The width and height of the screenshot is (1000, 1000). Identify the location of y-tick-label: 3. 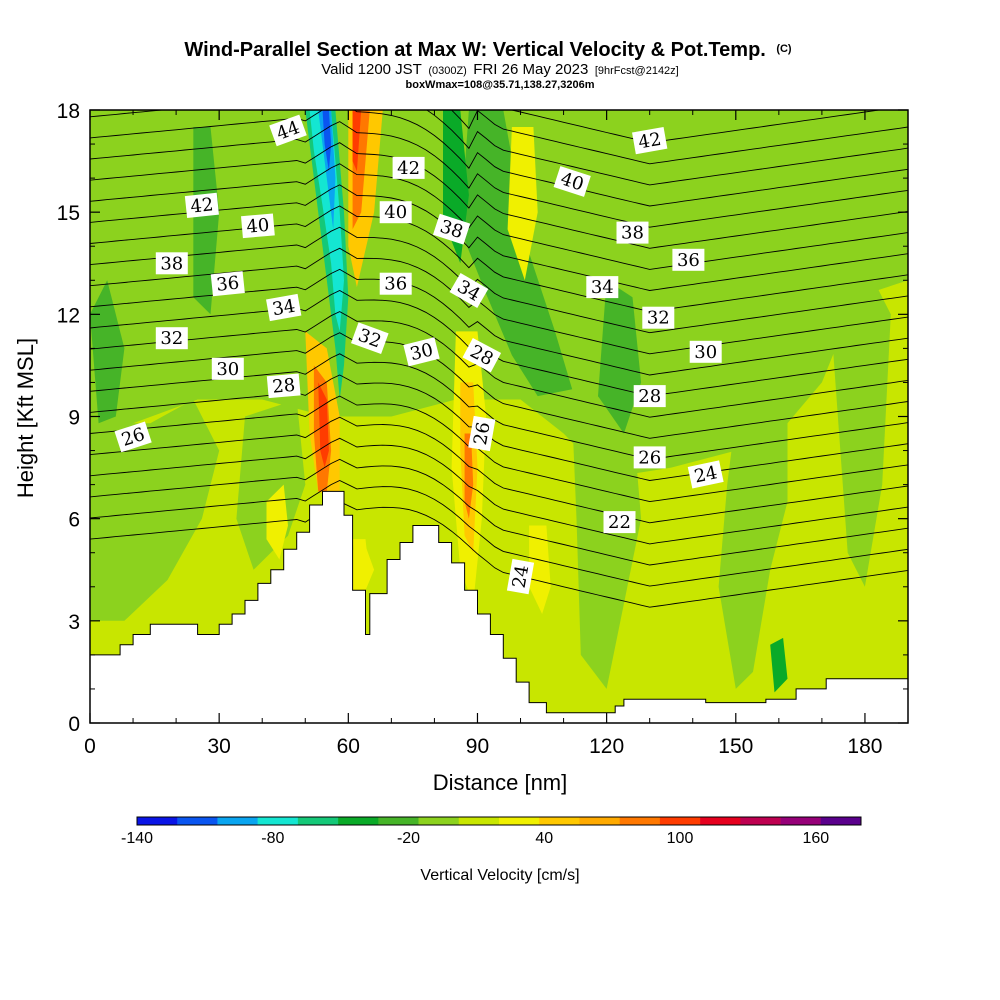
(74, 622).